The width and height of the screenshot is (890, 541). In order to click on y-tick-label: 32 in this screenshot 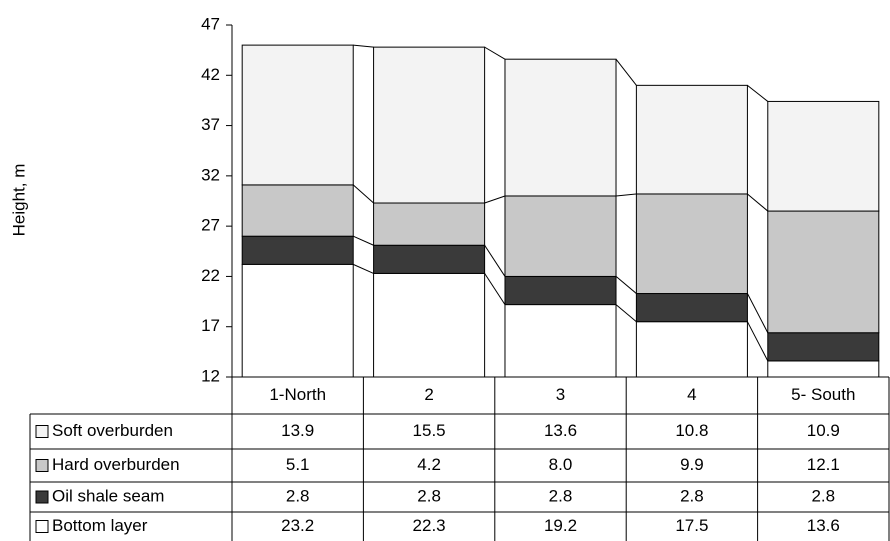, I will do `click(210, 174)`.